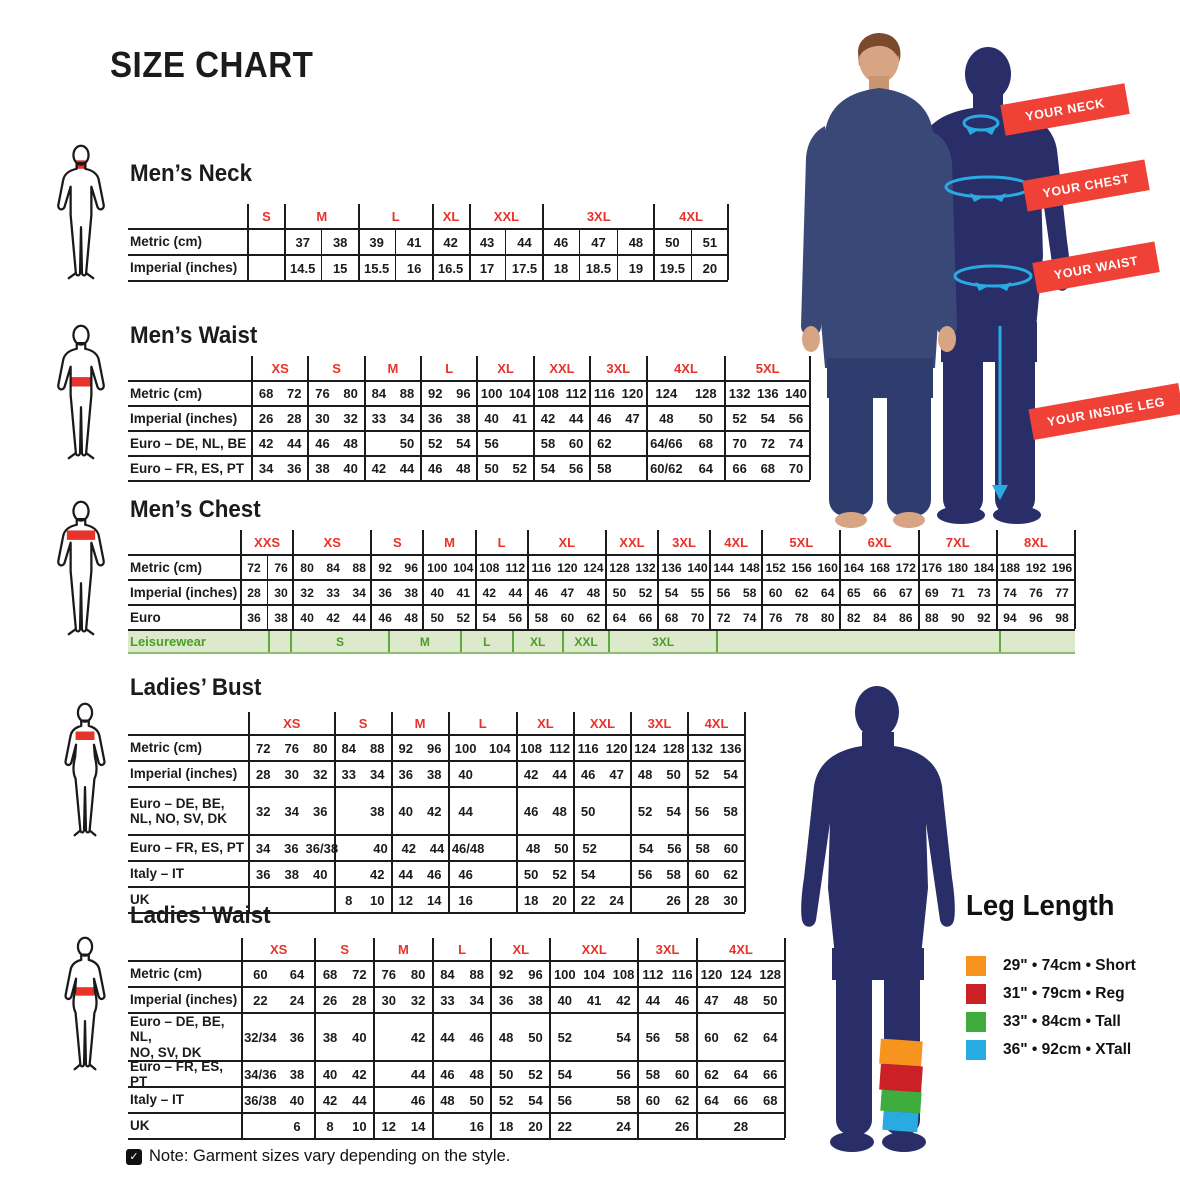 The height and width of the screenshot is (1197, 1180). What do you see at coordinates (435, 393) in the screenshot?
I see `data-cell: 92` at bounding box center [435, 393].